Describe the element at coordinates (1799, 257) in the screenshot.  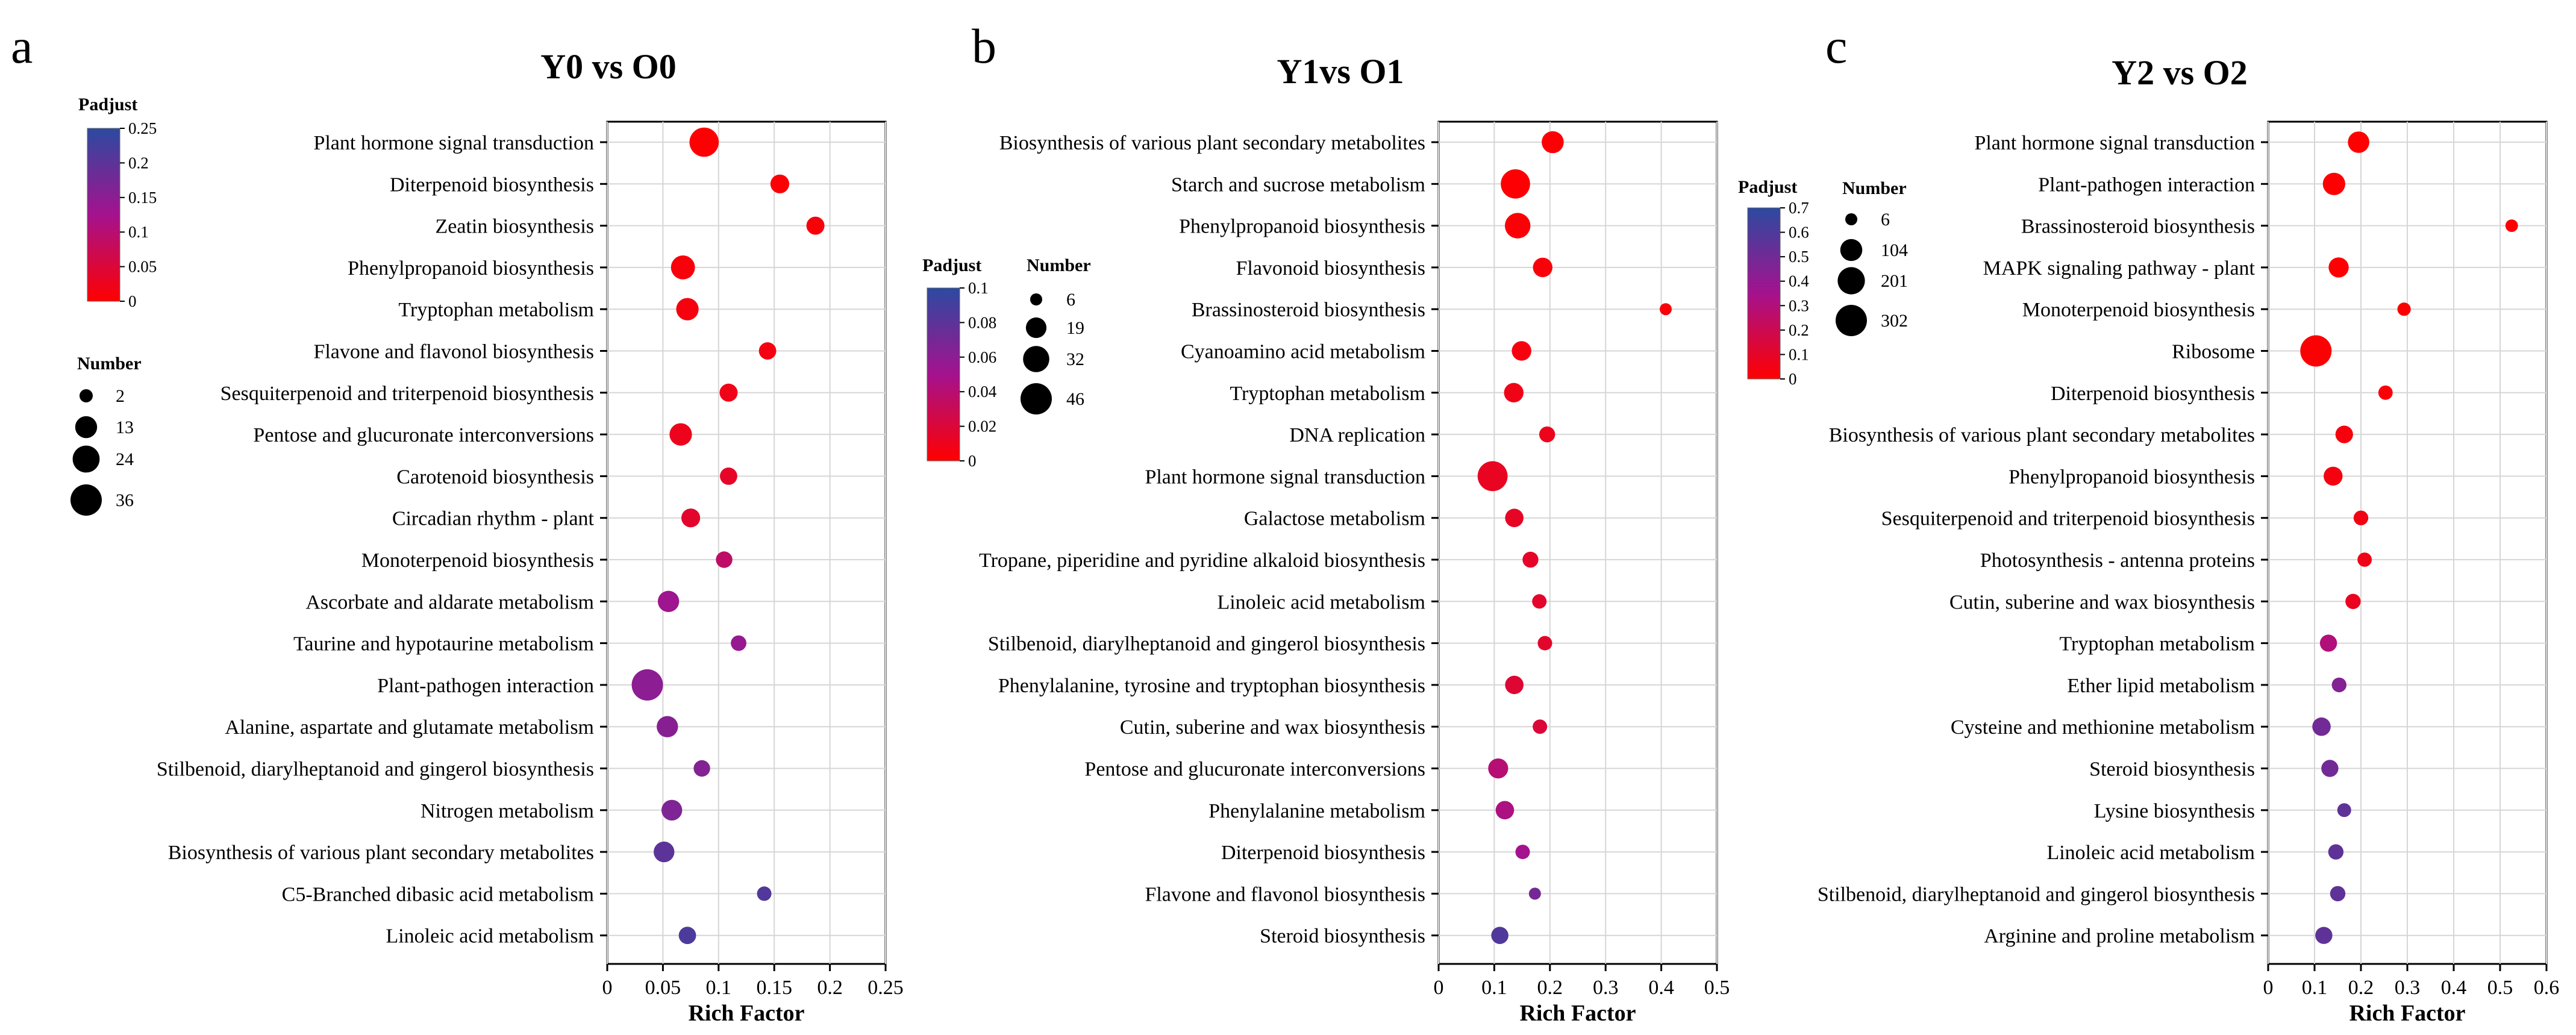
I see `colorbar-tick-label: 0.5` at that location.